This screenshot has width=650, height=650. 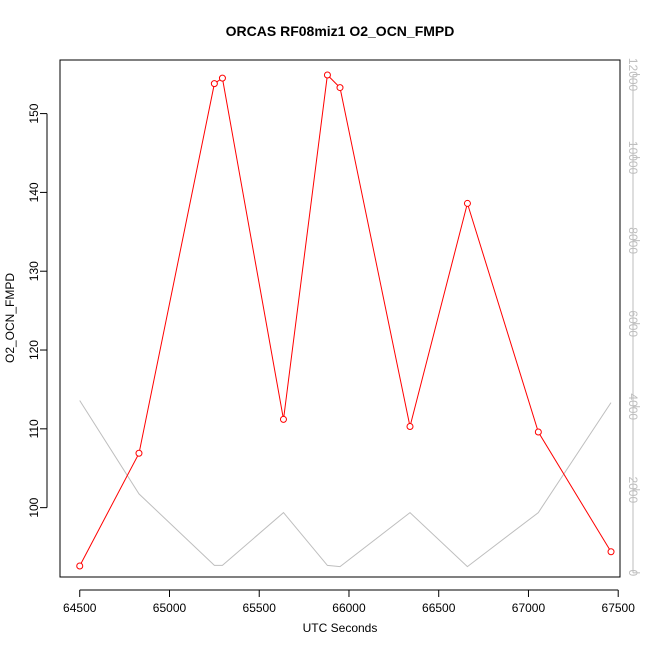 What do you see at coordinates (340, 628) in the screenshot?
I see `x-axis-label: UTC Seconds` at bounding box center [340, 628].